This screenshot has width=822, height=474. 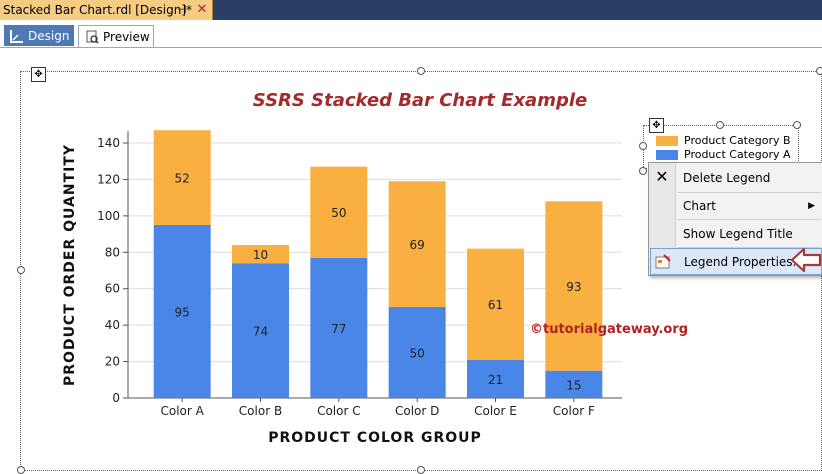 What do you see at coordinates (339, 411) in the screenshot?
I see `x-tick-label: Color C` at bounding box center [339, 411].